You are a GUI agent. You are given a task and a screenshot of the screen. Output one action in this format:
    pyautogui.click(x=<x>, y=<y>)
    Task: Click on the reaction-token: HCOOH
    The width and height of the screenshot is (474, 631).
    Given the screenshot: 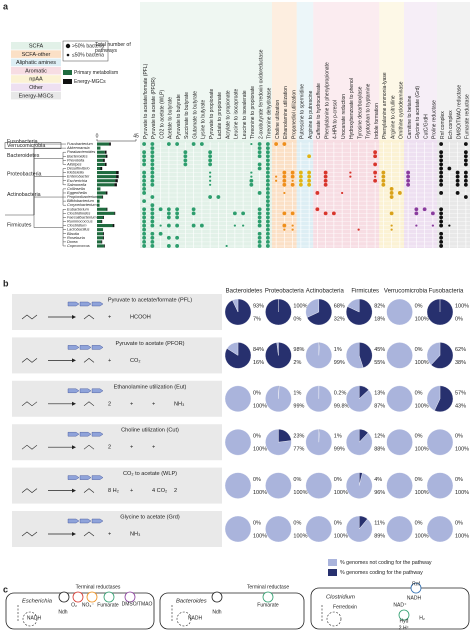 What is the action you would take?
    pyautogui.click(x=140, y=317)
    